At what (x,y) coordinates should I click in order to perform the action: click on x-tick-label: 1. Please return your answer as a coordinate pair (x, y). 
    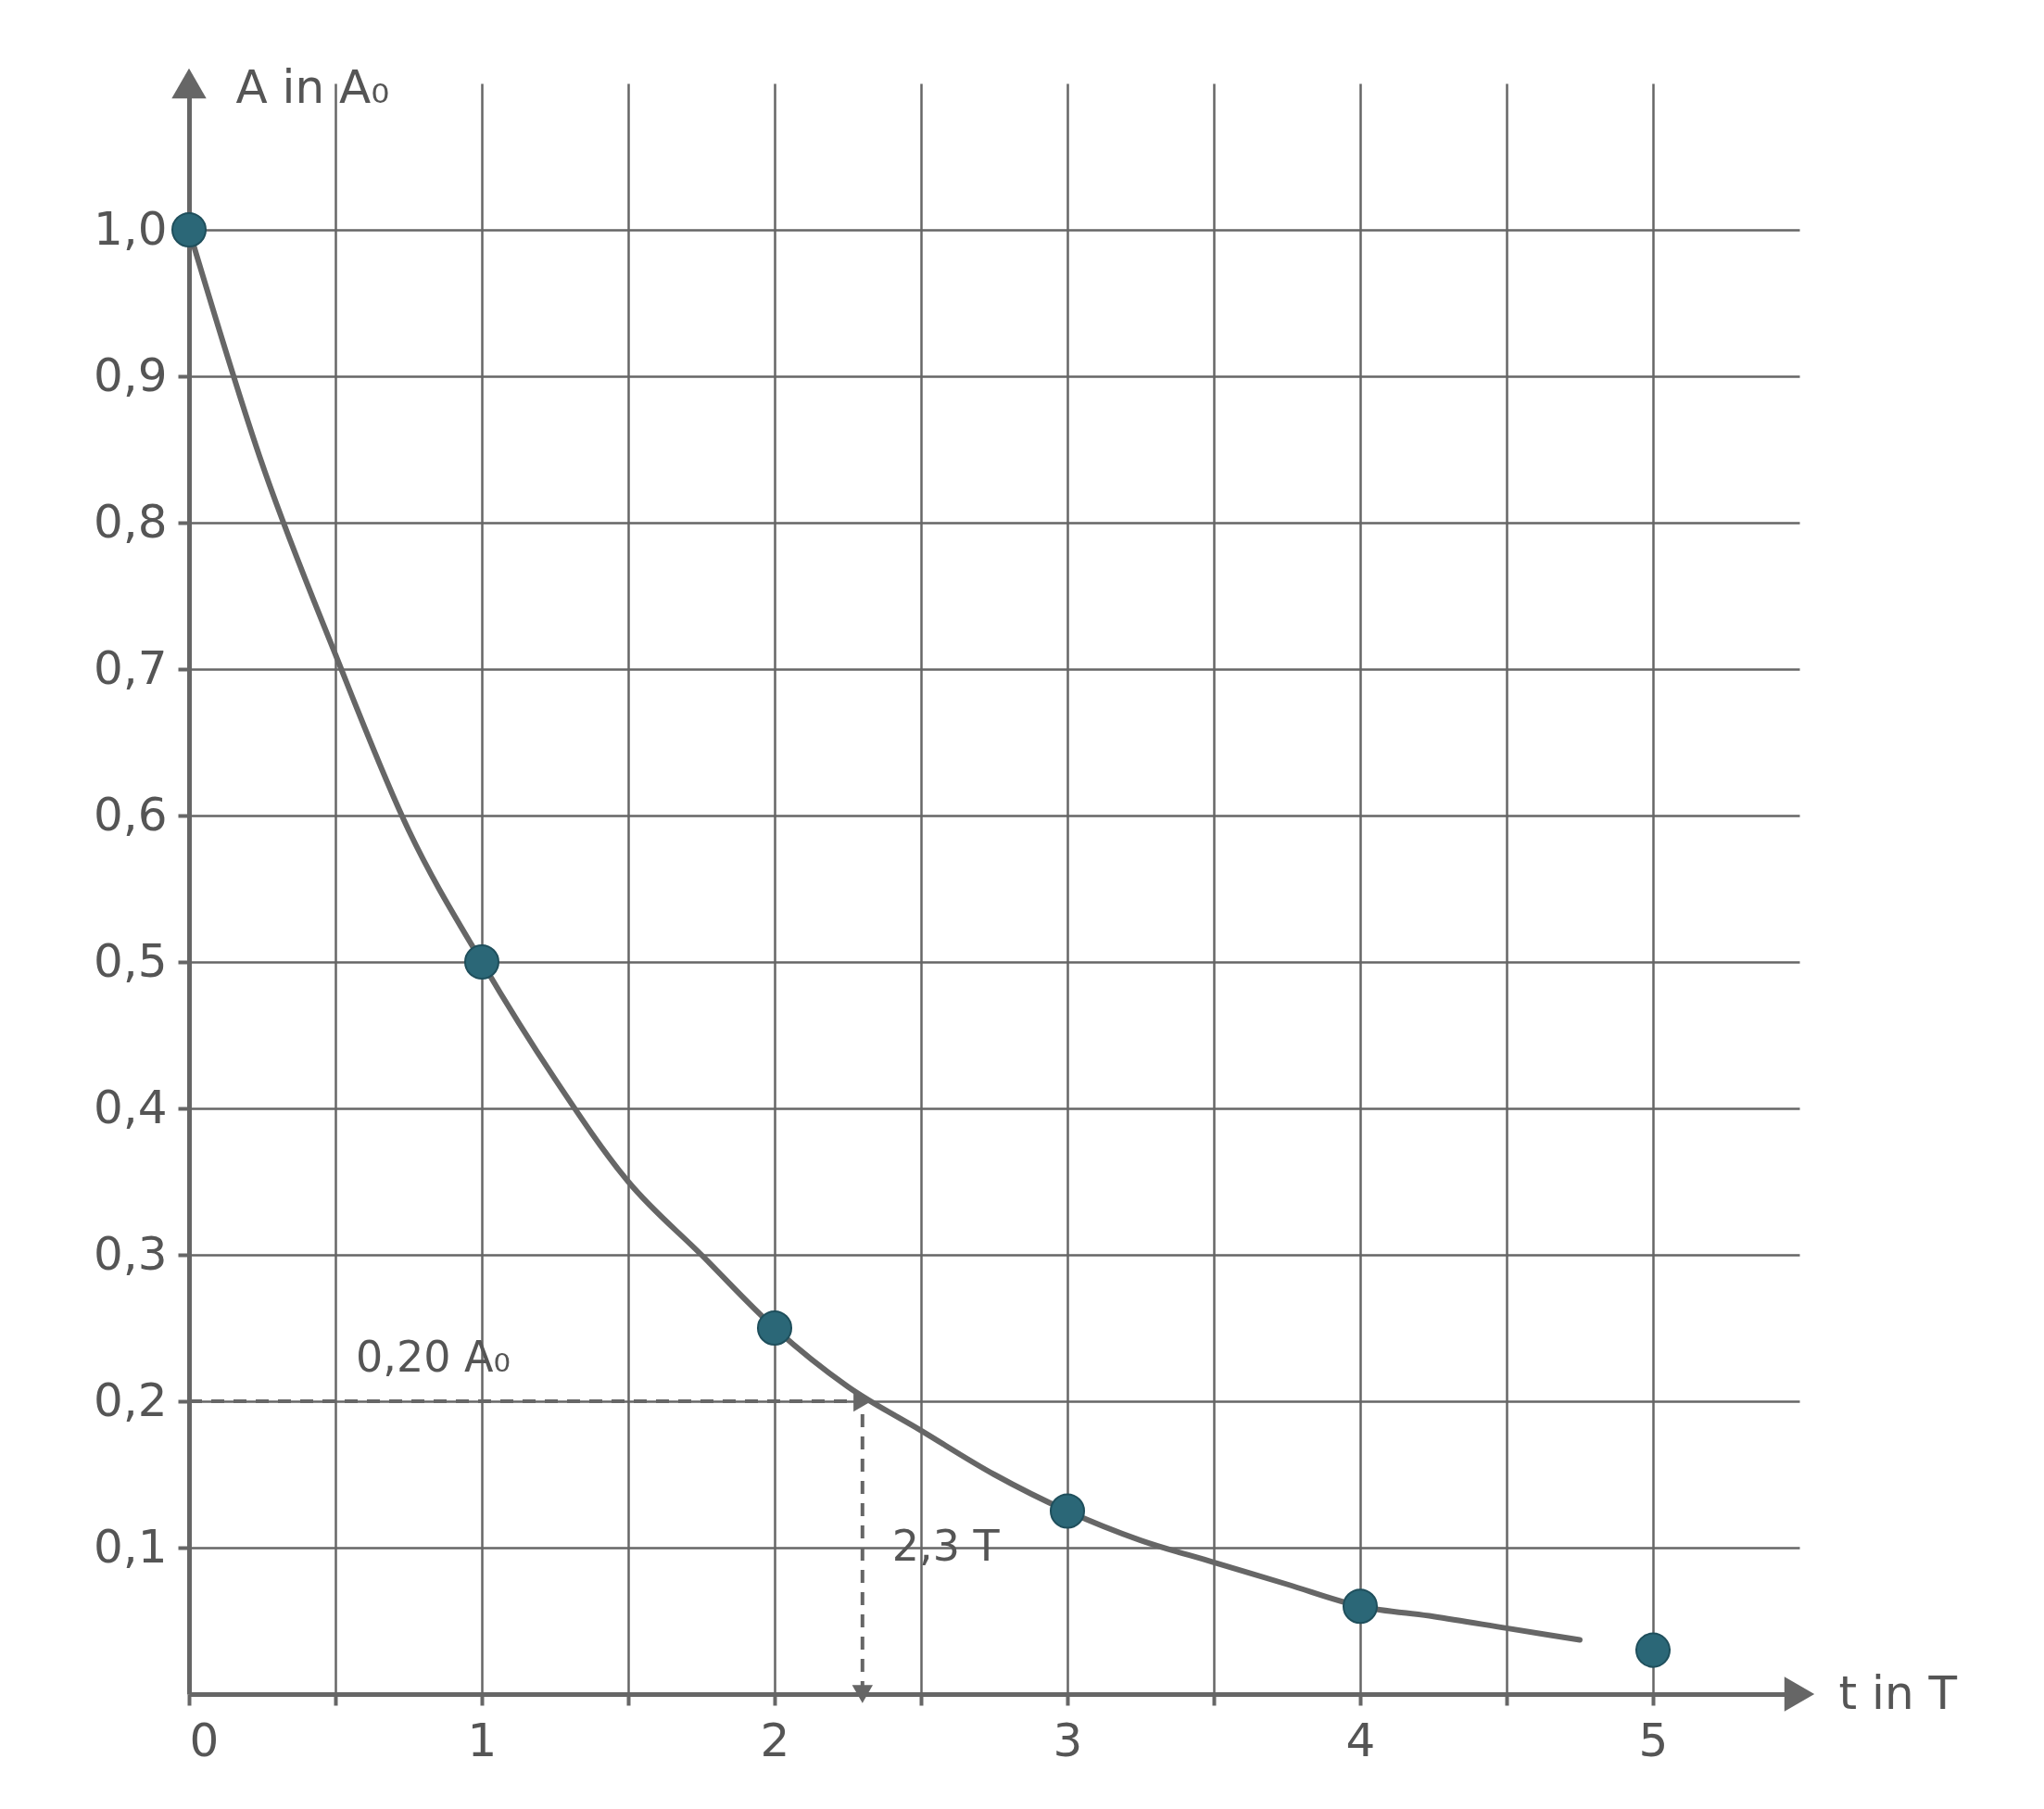
    Looking at the image, I should click on (482, 1740).